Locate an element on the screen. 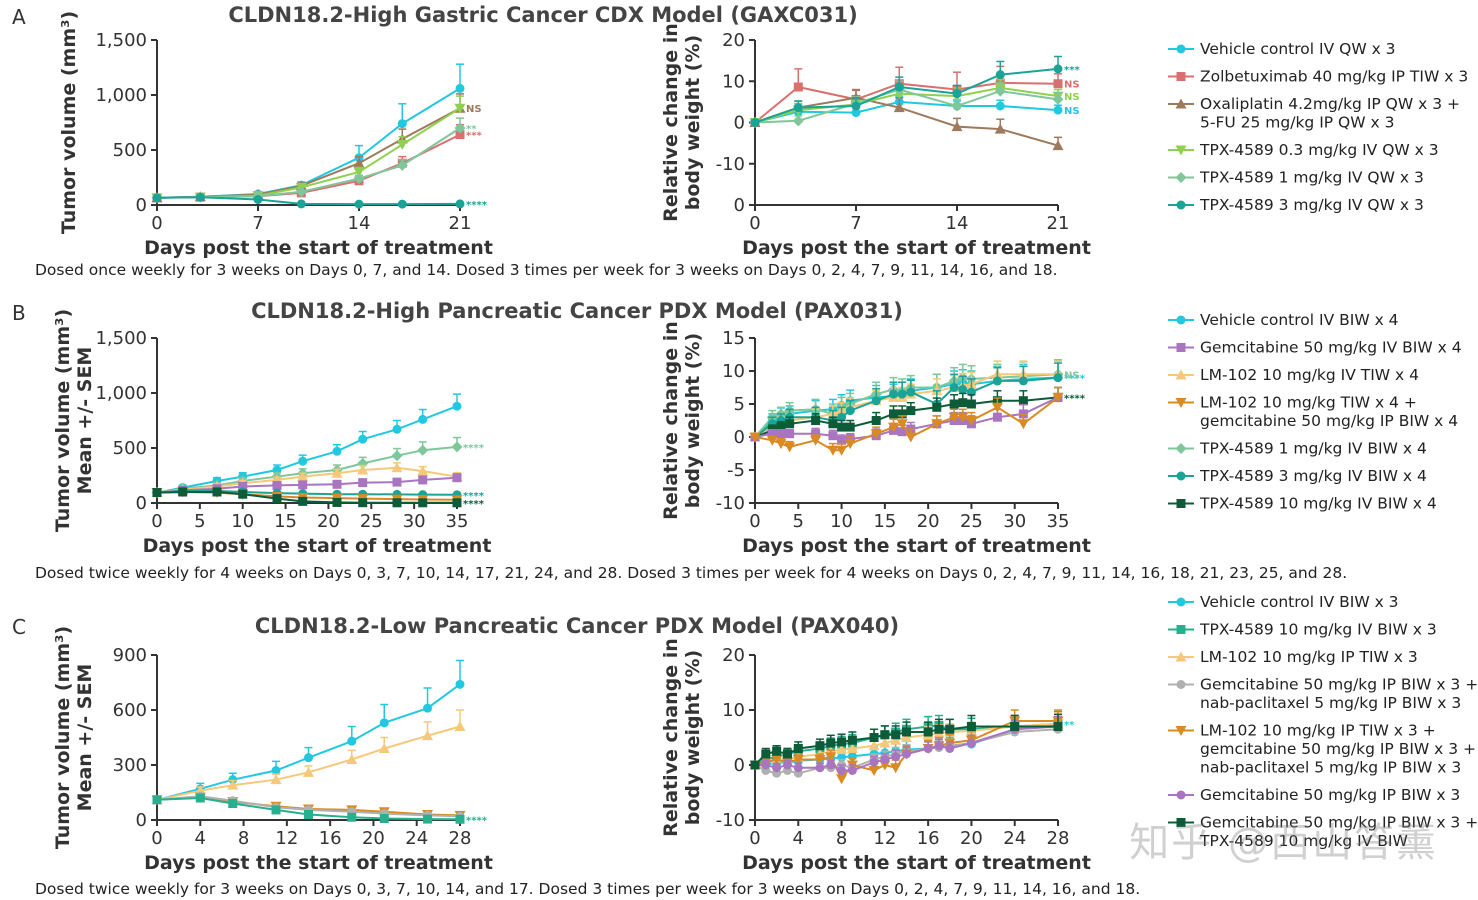 The width and height of the screenshot is (1478, 900). x-tick-label: 20 is located at coordinates (328, 521).